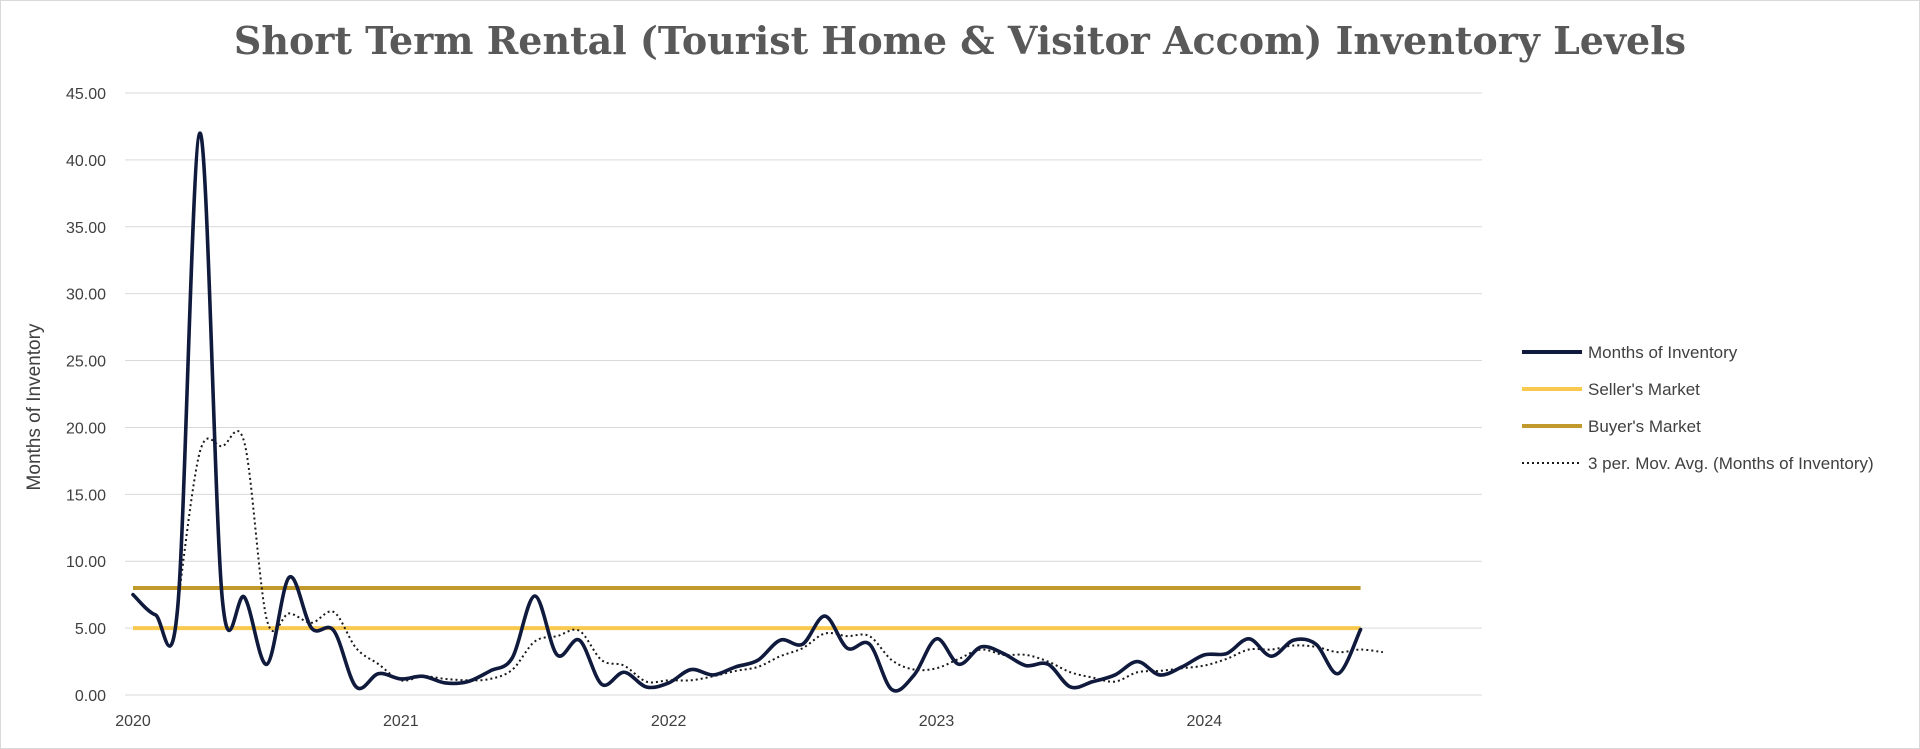  I want to click on x-tick-label: 2023, so click(937, 721).